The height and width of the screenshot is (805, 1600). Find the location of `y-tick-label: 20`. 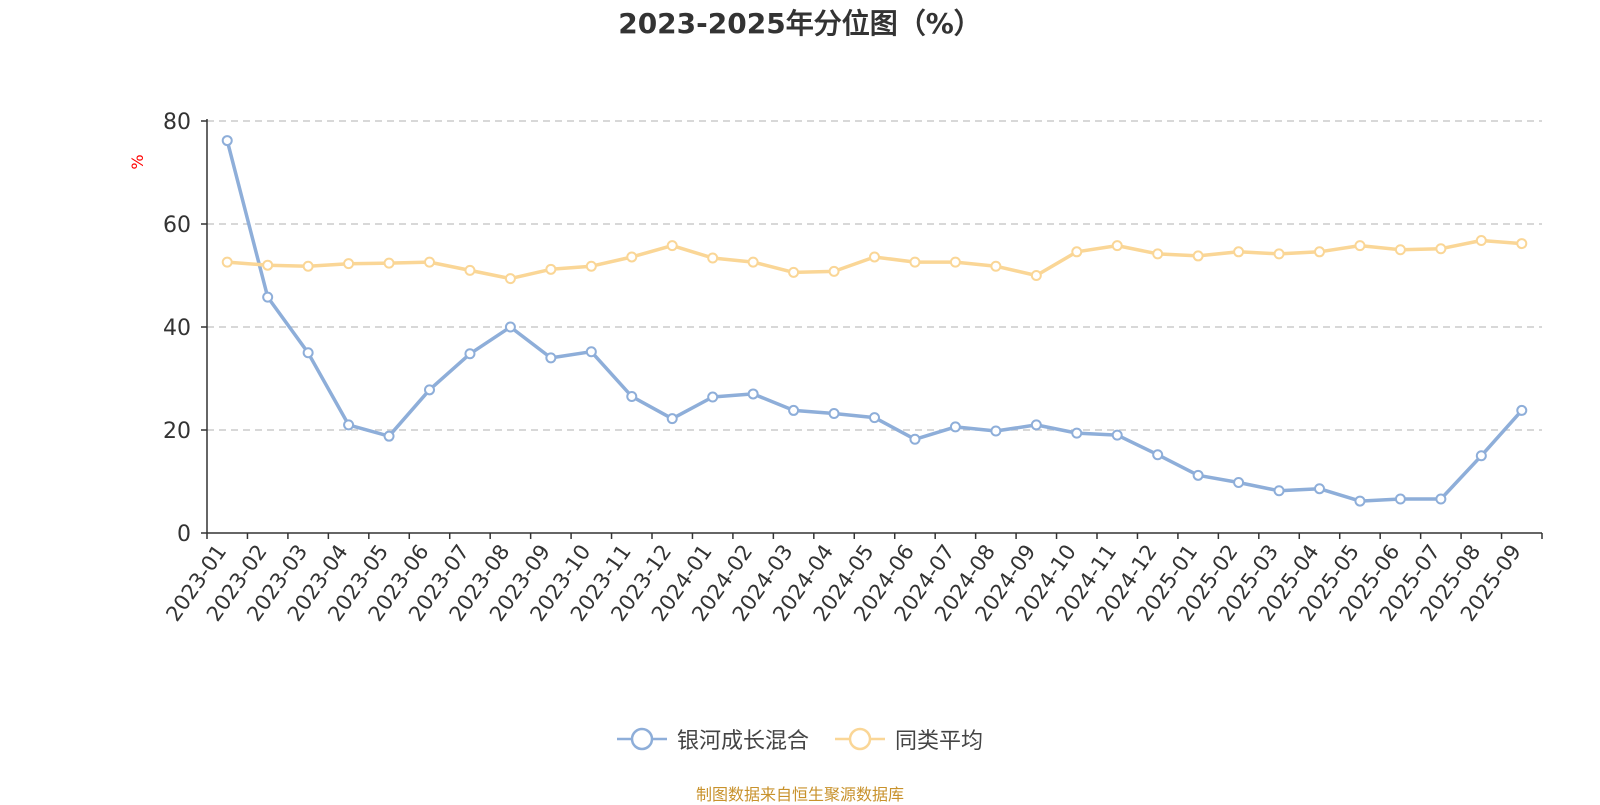

y-tick-label: 20 is located at coordinates (177, 431).